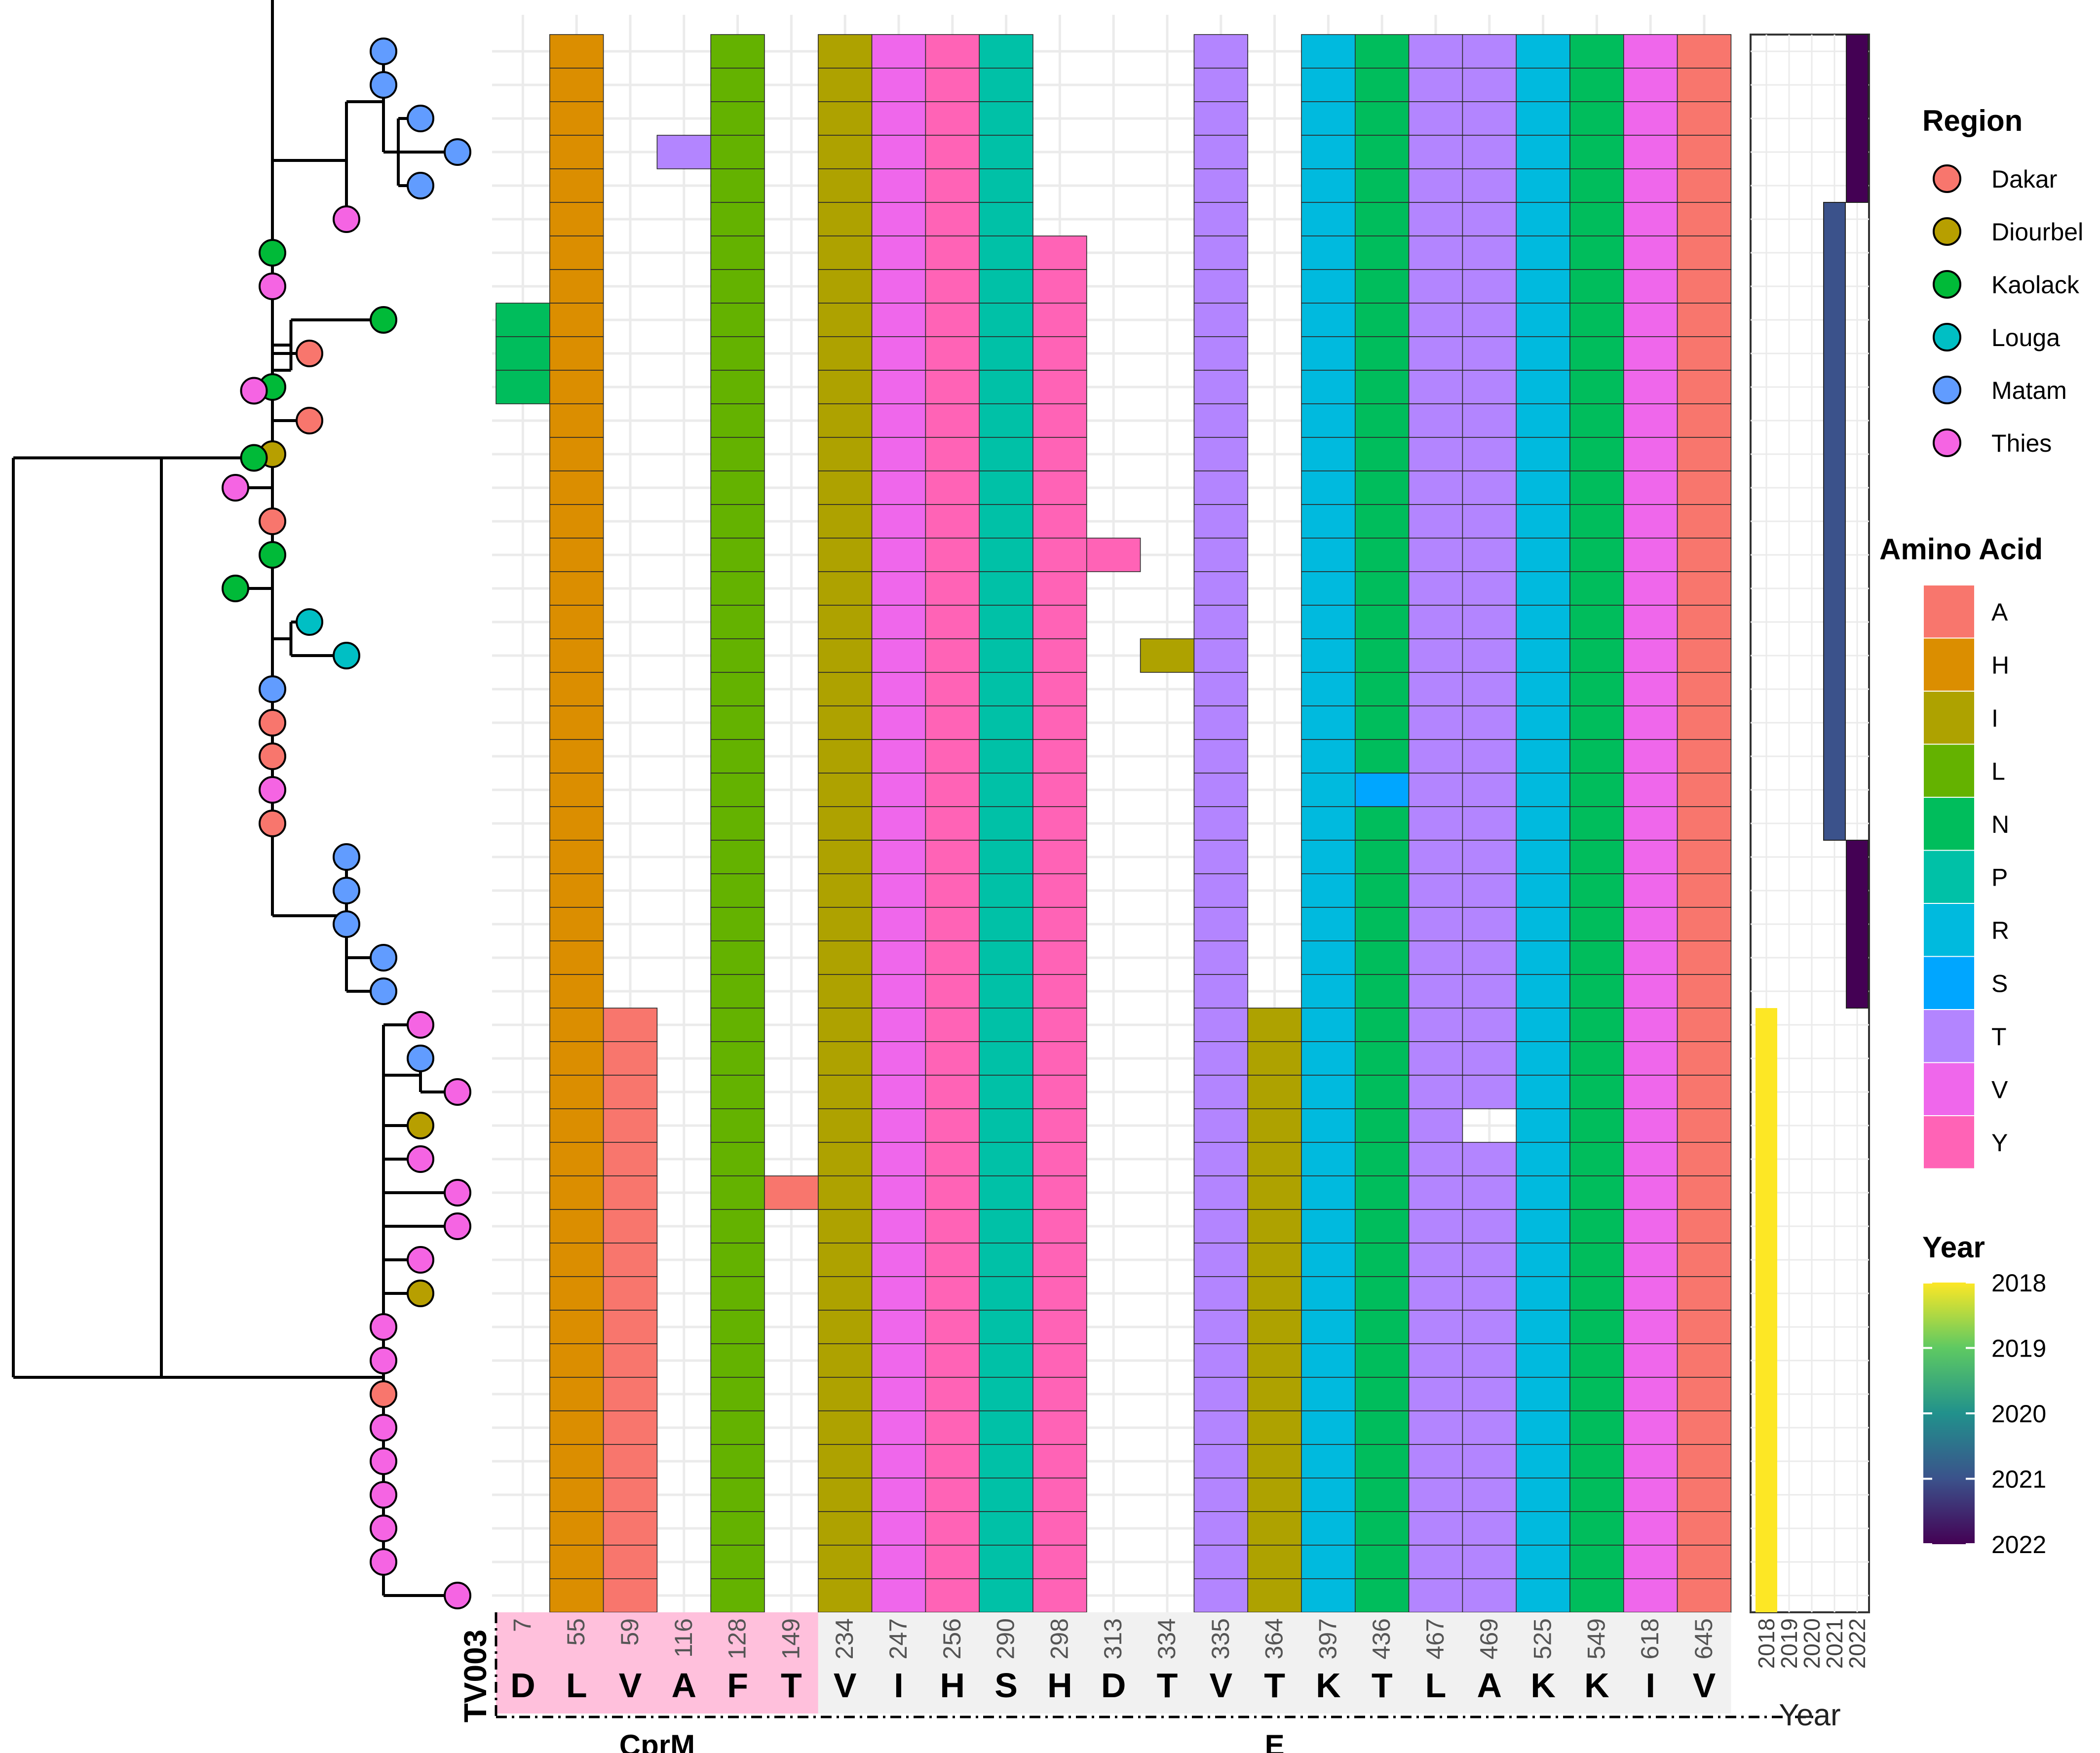  Describe the element at coordinates (522, 1686) in the screenshot. I see `reference-residue-label: D` at that location.